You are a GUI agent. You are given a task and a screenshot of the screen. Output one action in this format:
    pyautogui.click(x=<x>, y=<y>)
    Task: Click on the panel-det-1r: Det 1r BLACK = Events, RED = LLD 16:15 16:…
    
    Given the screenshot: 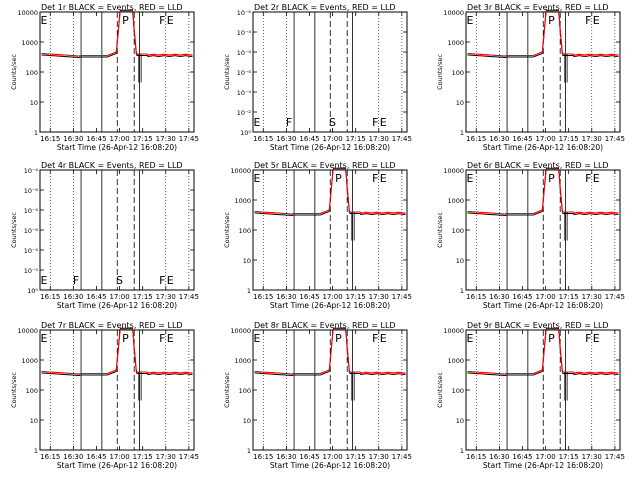 What is the action you would take?
    pyautogui.click(x=104, y=77)
    